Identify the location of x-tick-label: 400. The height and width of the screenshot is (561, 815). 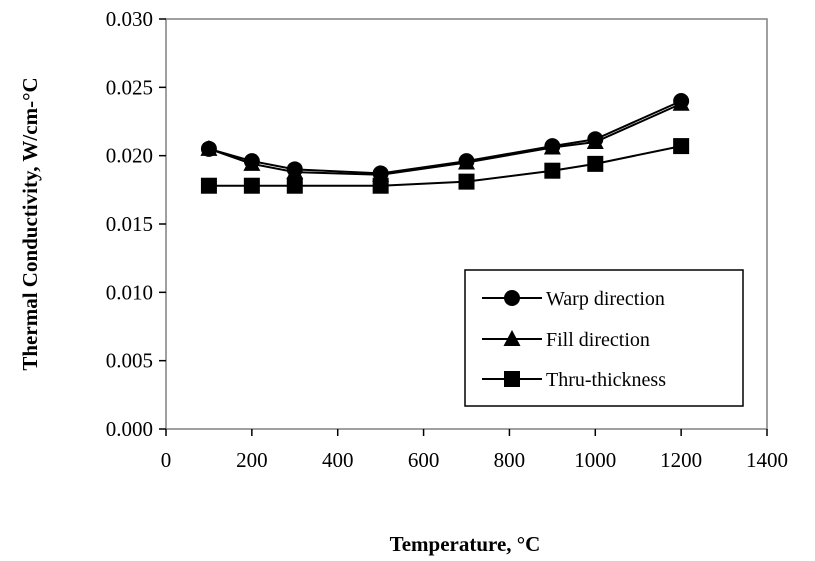
(338, 460).